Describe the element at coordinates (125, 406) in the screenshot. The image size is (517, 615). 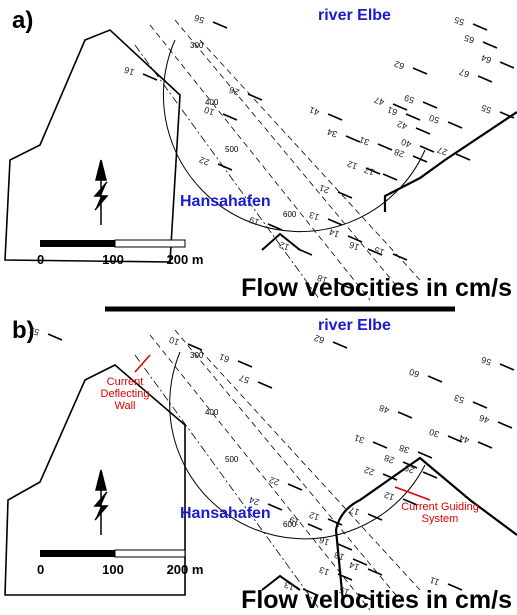
I see `annotation-line: Wall` at that location.